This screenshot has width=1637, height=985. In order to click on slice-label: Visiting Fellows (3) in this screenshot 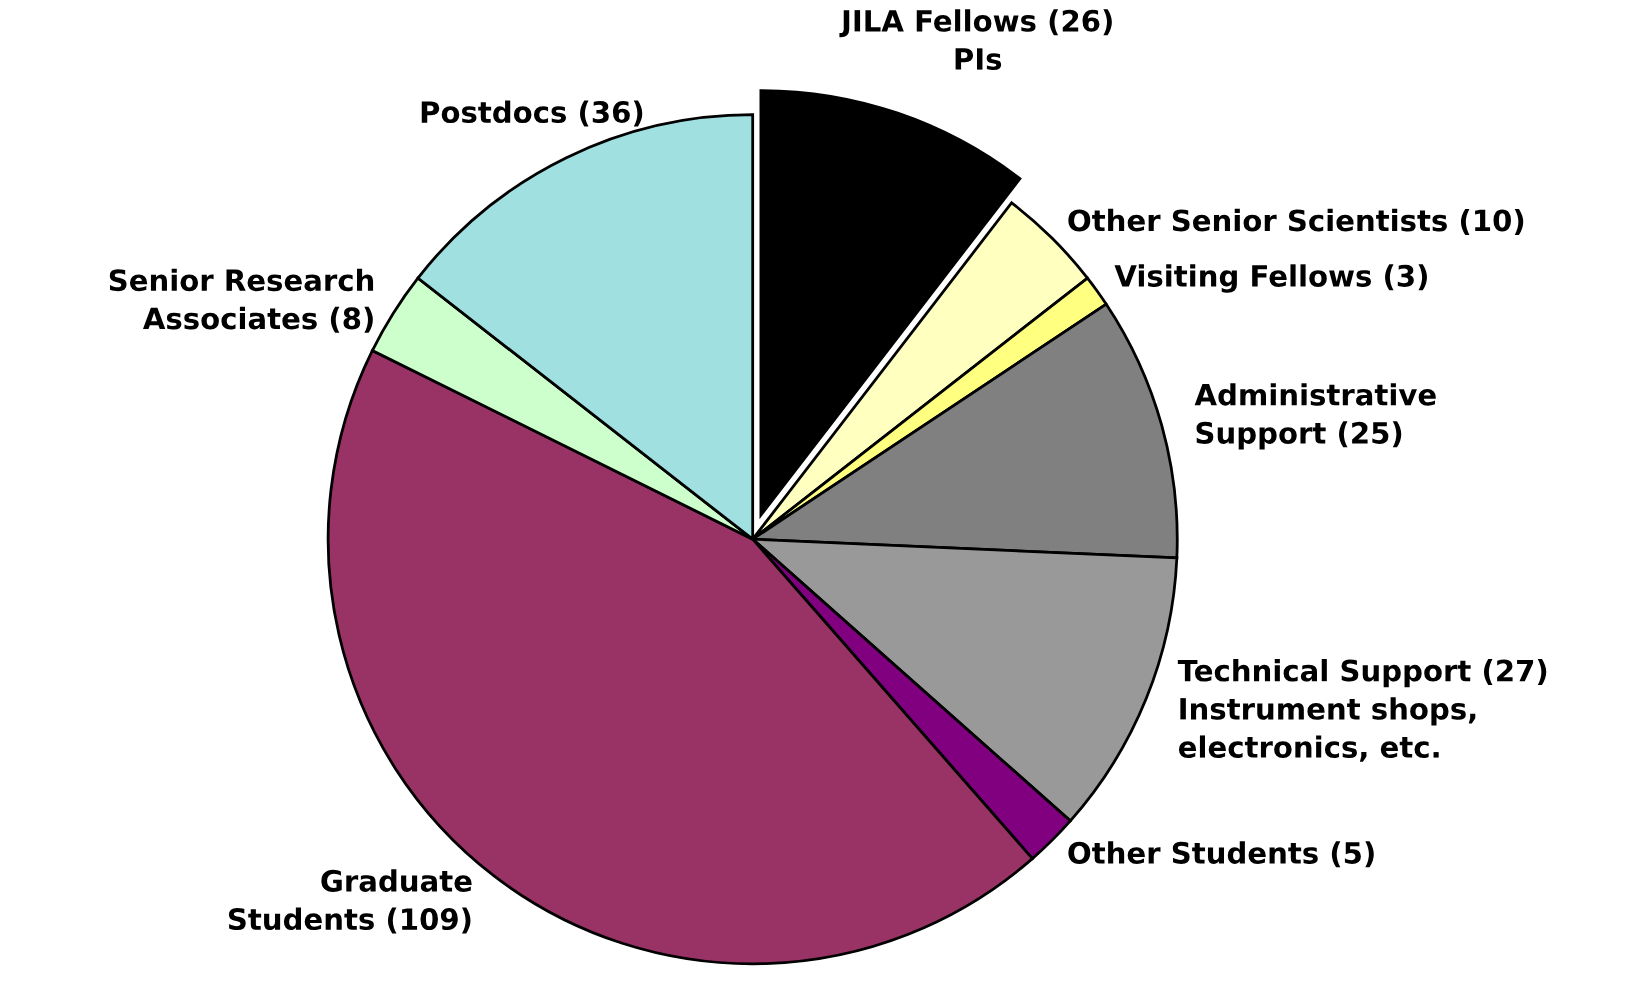, I will do `click(1270, 278)`.